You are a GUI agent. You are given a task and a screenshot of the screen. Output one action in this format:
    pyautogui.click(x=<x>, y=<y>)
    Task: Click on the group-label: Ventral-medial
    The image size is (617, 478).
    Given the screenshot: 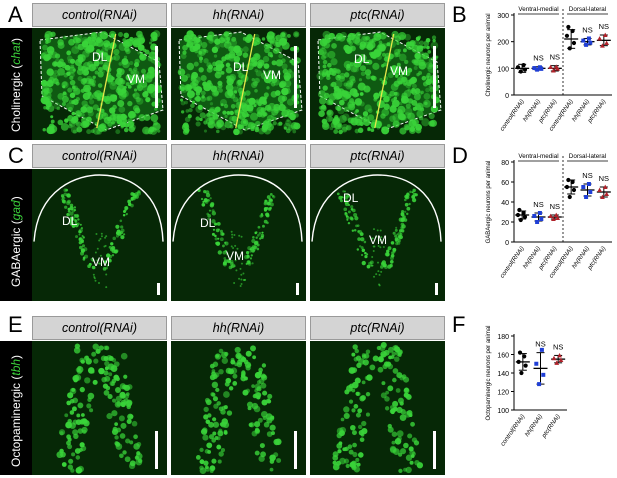 What is the action you would take?
    pyautogui.click(x=538, y=156)
    